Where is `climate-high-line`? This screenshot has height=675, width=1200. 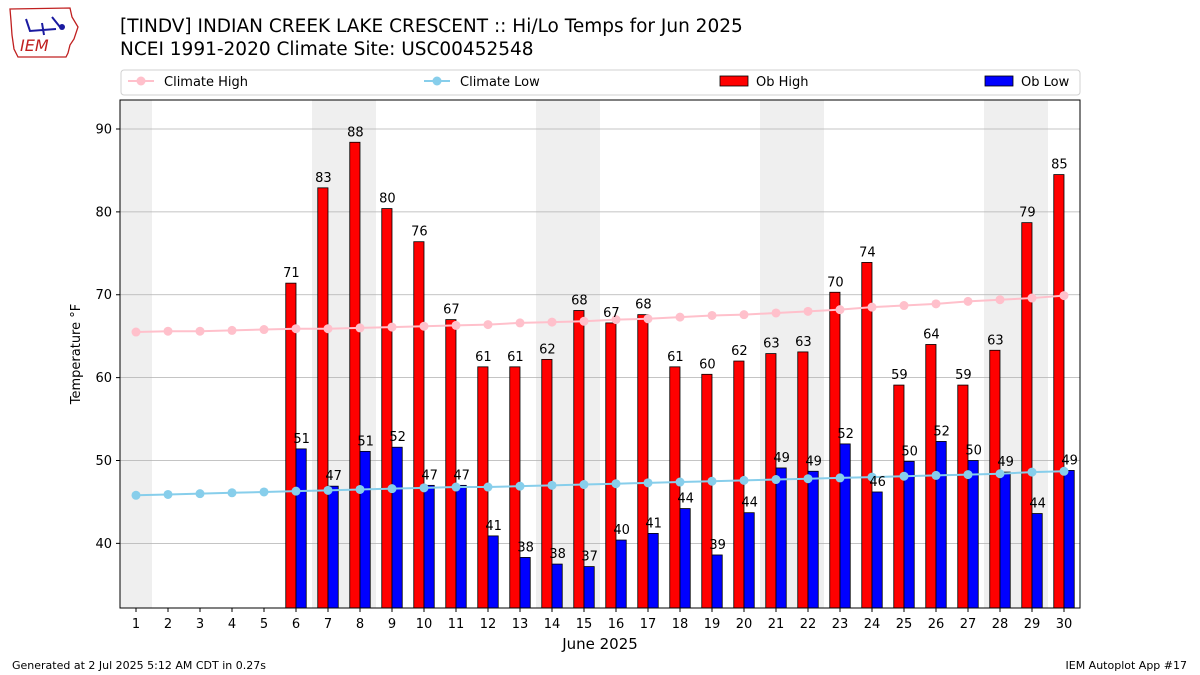 climate-high-line is located at coordinates (600, 314).